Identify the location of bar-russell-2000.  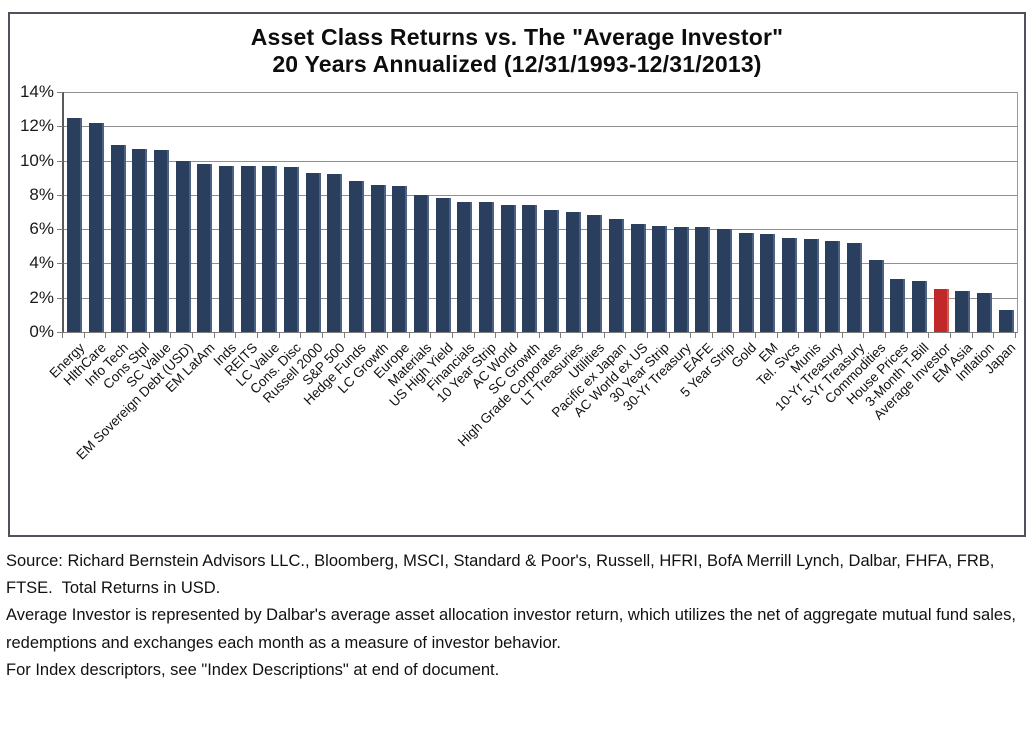
(313, 252).